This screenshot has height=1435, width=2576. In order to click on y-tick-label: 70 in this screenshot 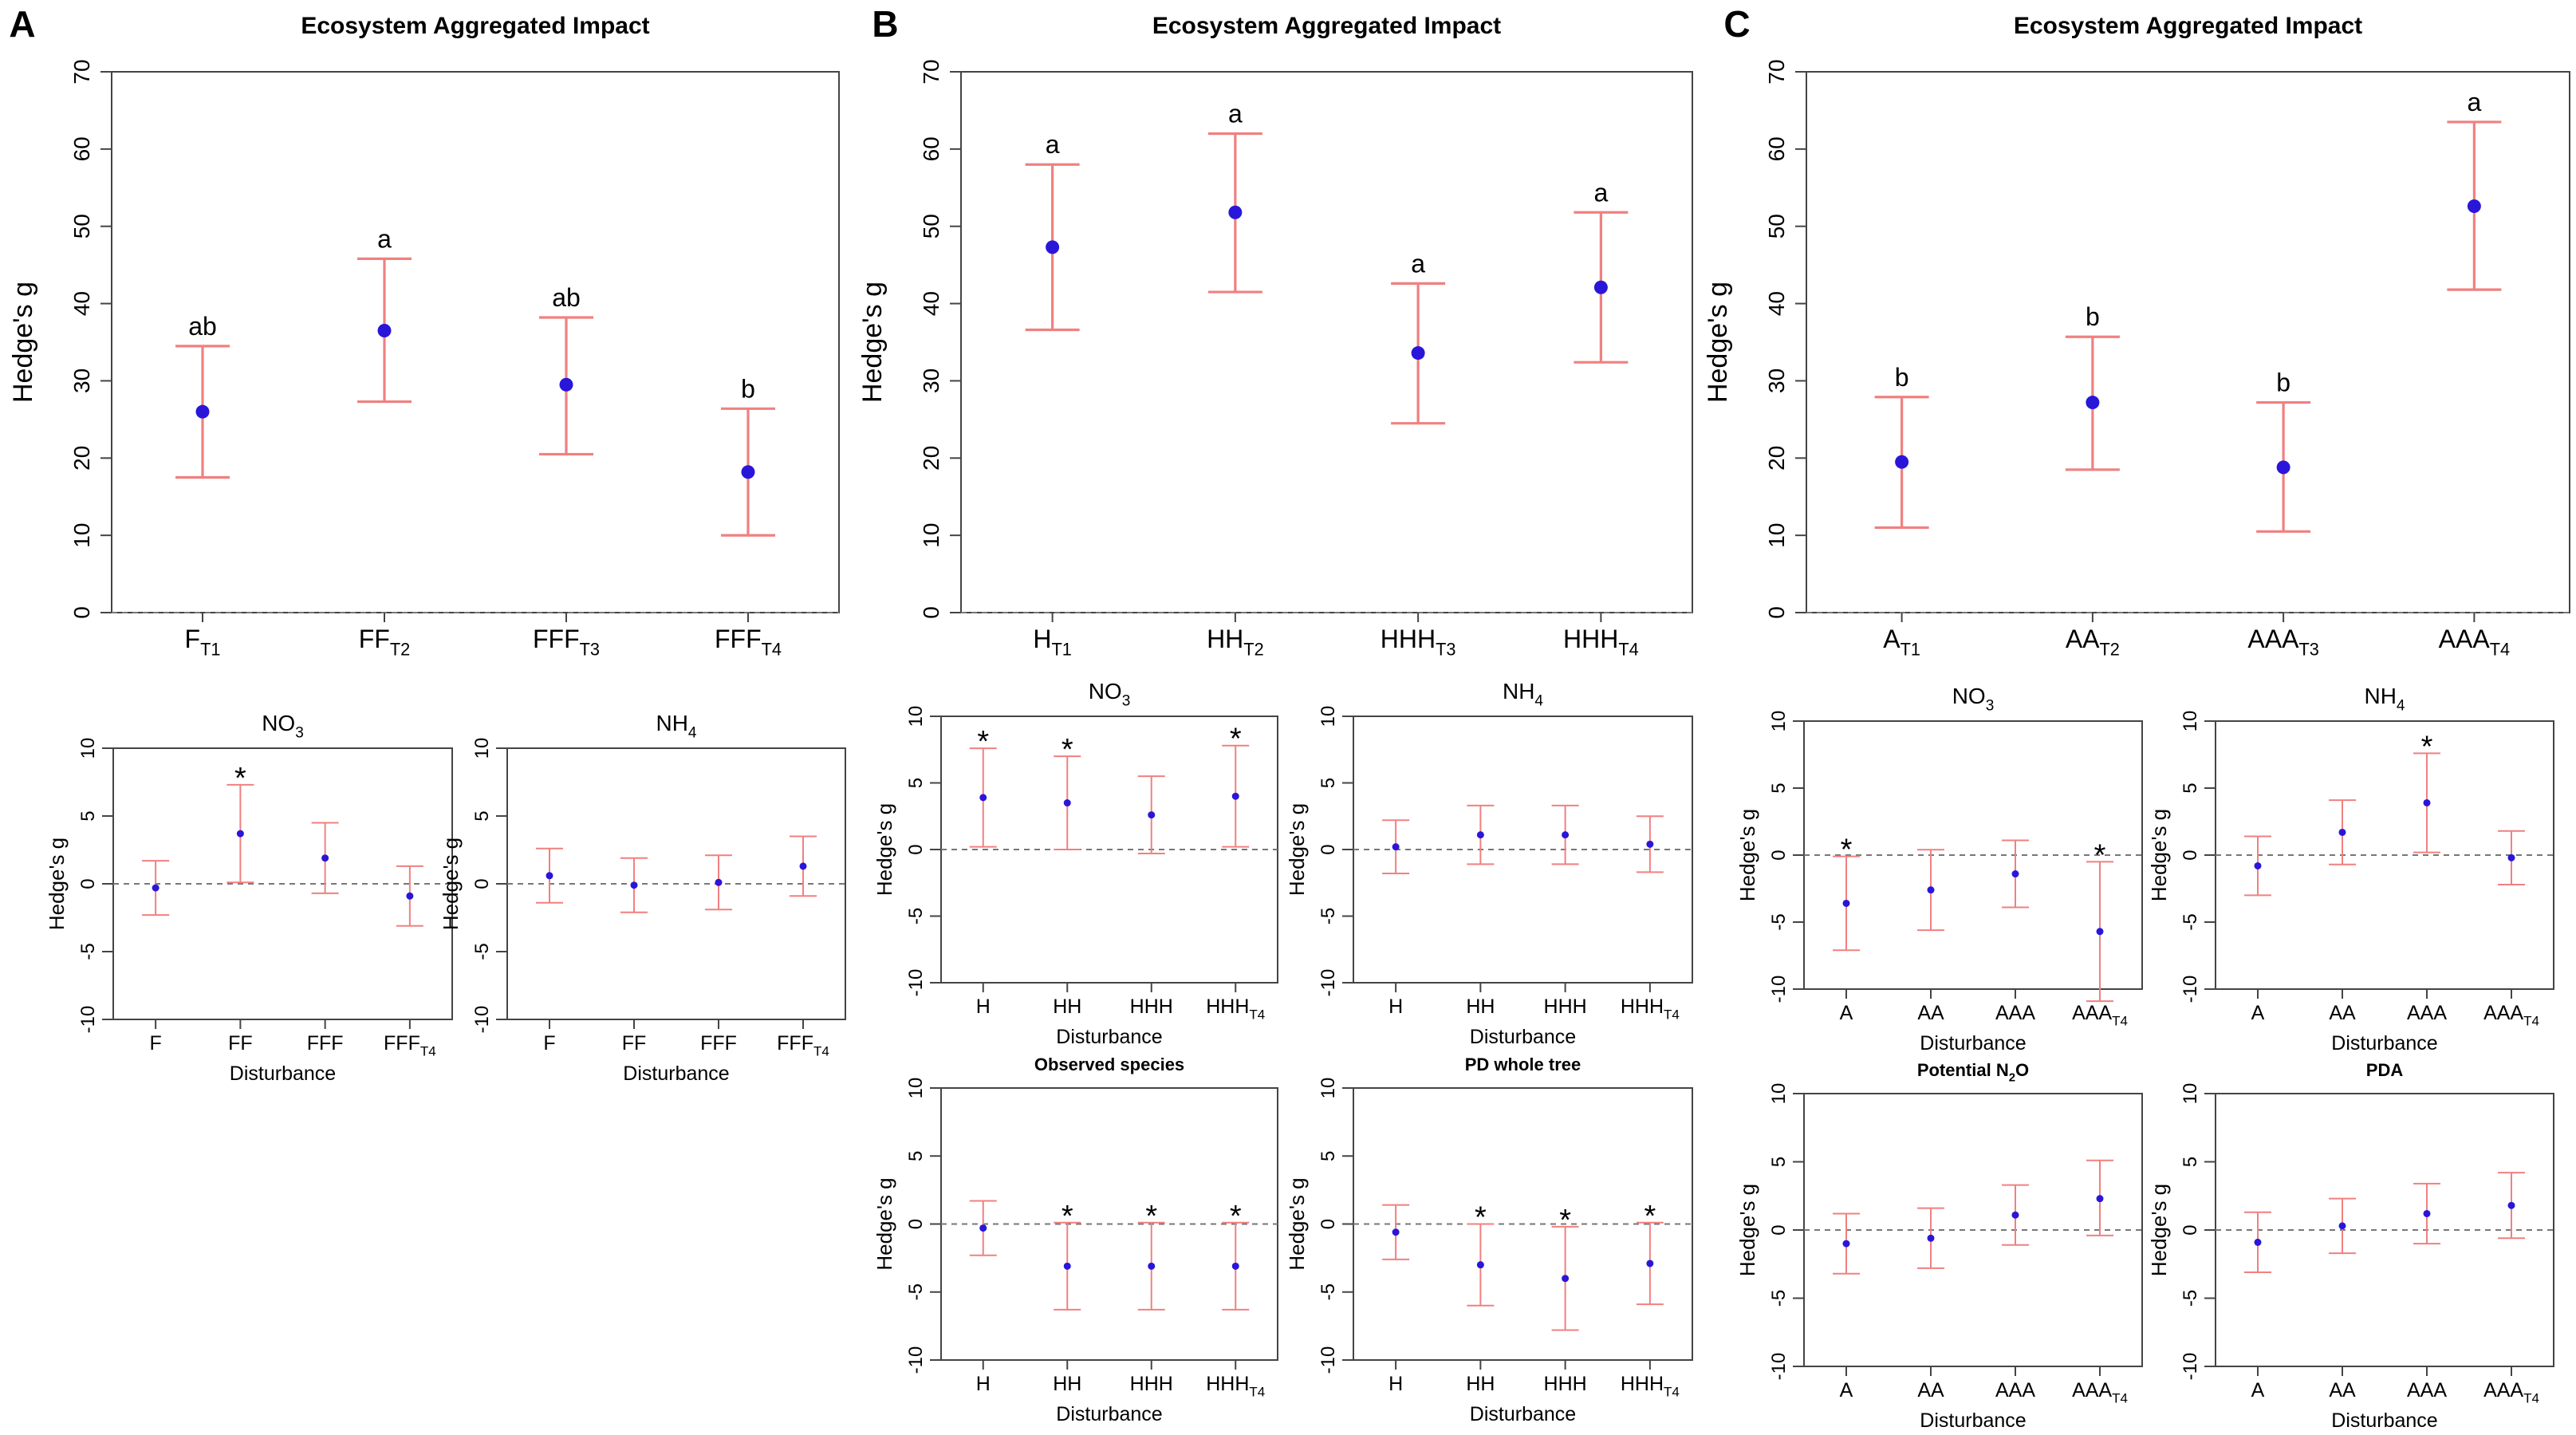, I will do `click(931, 72)`.